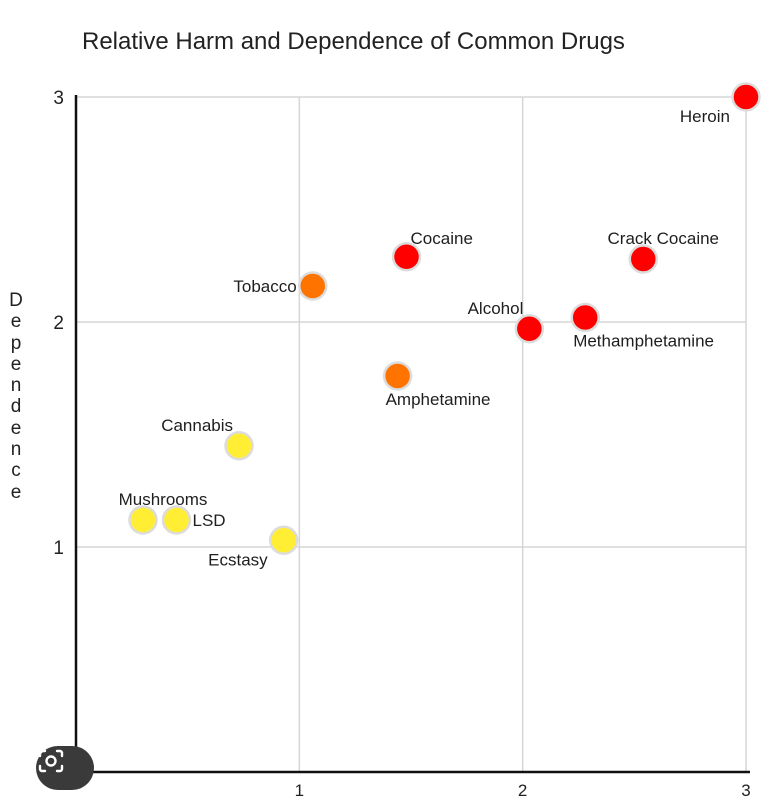 Image resolution: width=763 pixels, height=800 pixels. I want to click on label-lsd: LSD, so click(209, 520).